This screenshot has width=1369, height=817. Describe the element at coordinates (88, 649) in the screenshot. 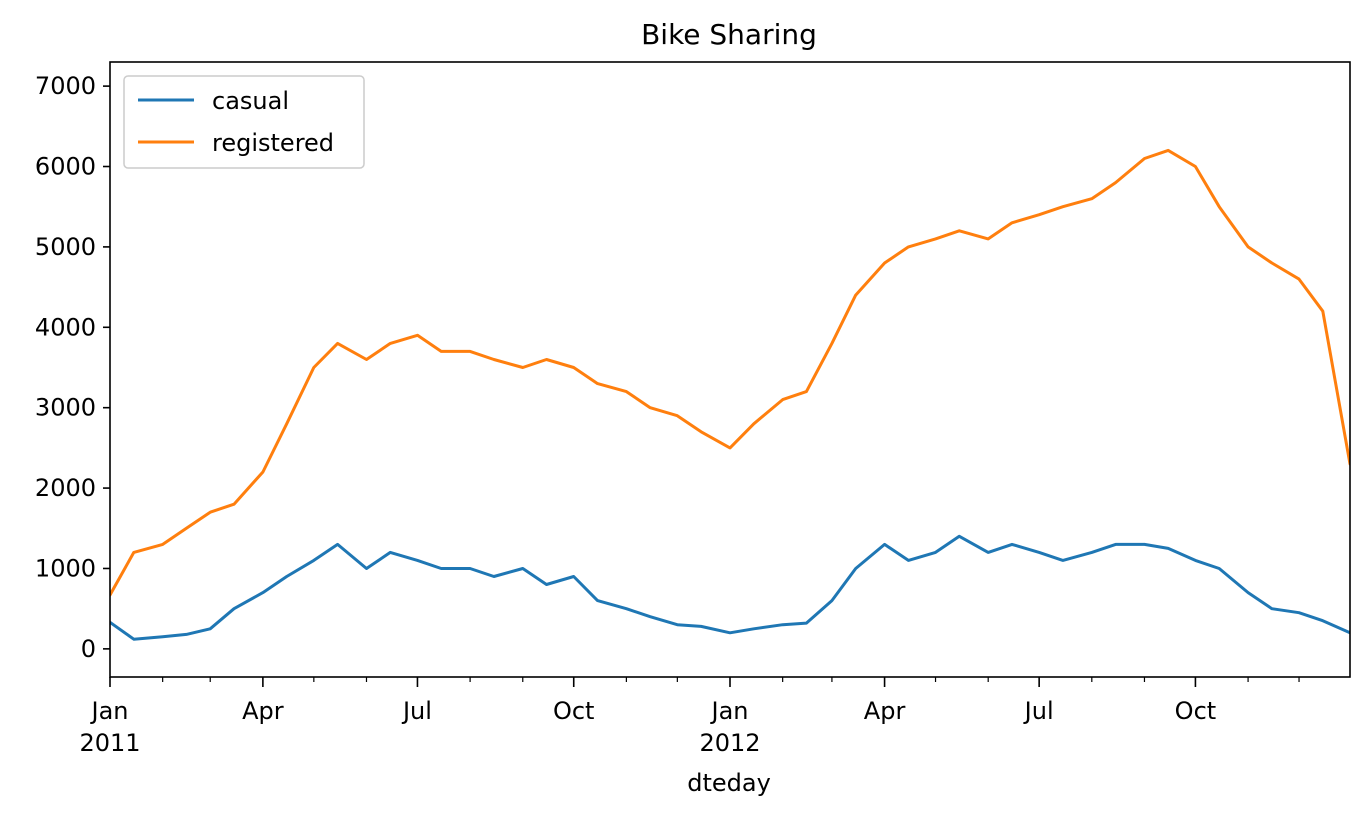

I see `y-tick-label-0: 0` at that location.